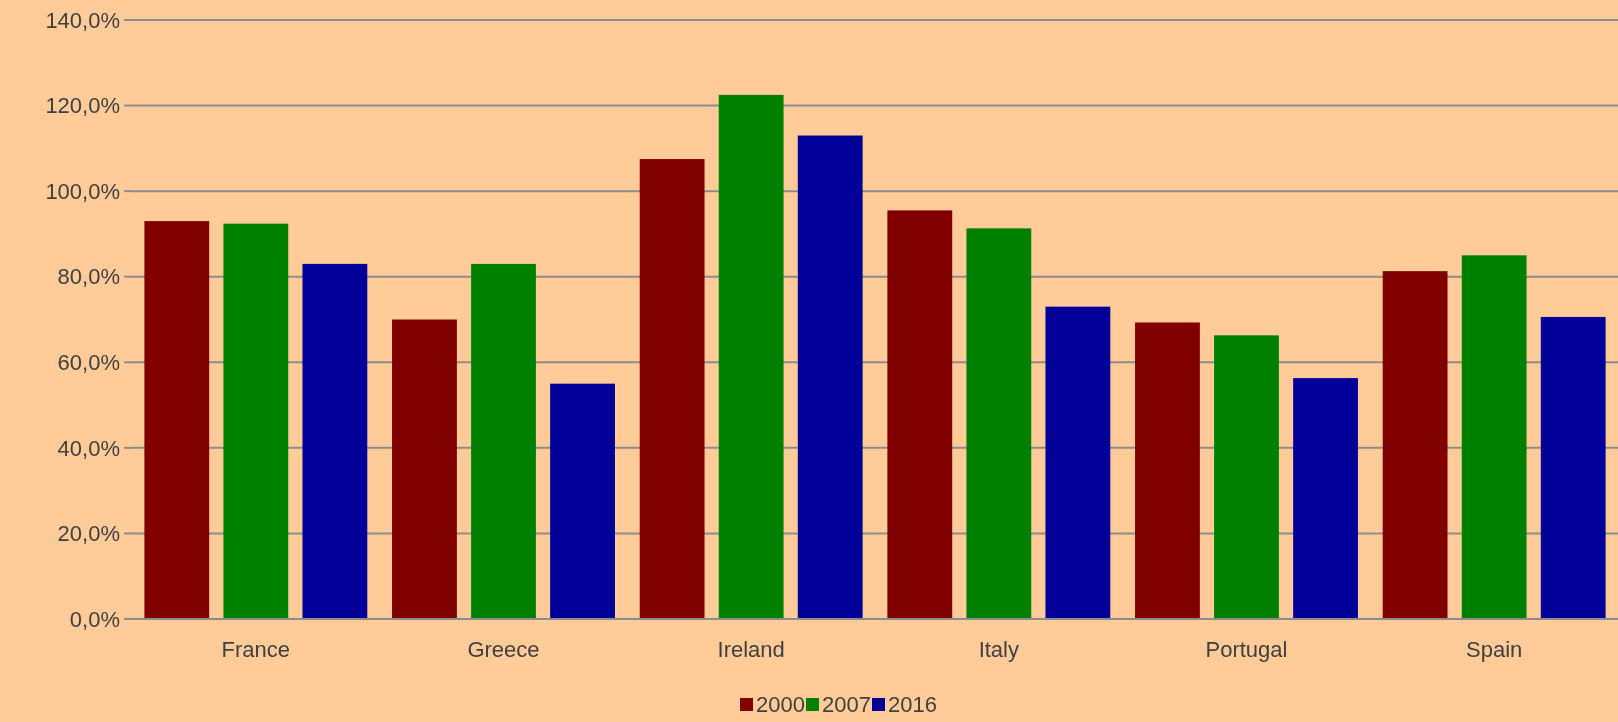 The height and width of the screenshot is (722, 1618). Describe the element at coordinates (846, 704) in the screenshot. I see `legend-label: 2007` at that location.